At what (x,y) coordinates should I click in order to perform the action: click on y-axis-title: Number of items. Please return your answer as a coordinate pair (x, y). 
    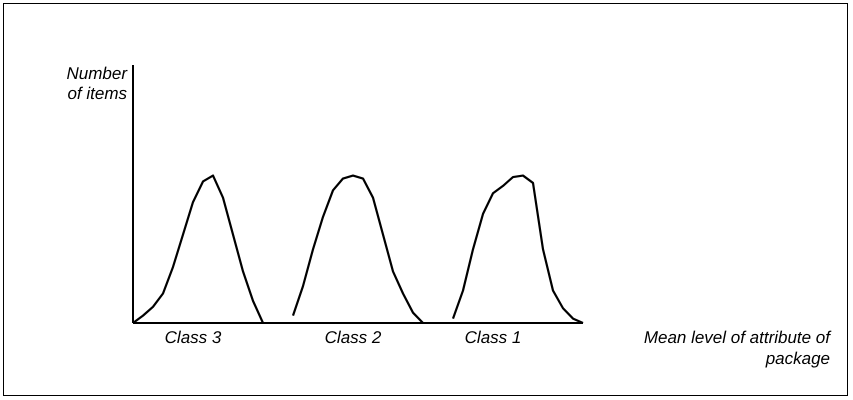
    Looking at the image, I should click on (97, 83).